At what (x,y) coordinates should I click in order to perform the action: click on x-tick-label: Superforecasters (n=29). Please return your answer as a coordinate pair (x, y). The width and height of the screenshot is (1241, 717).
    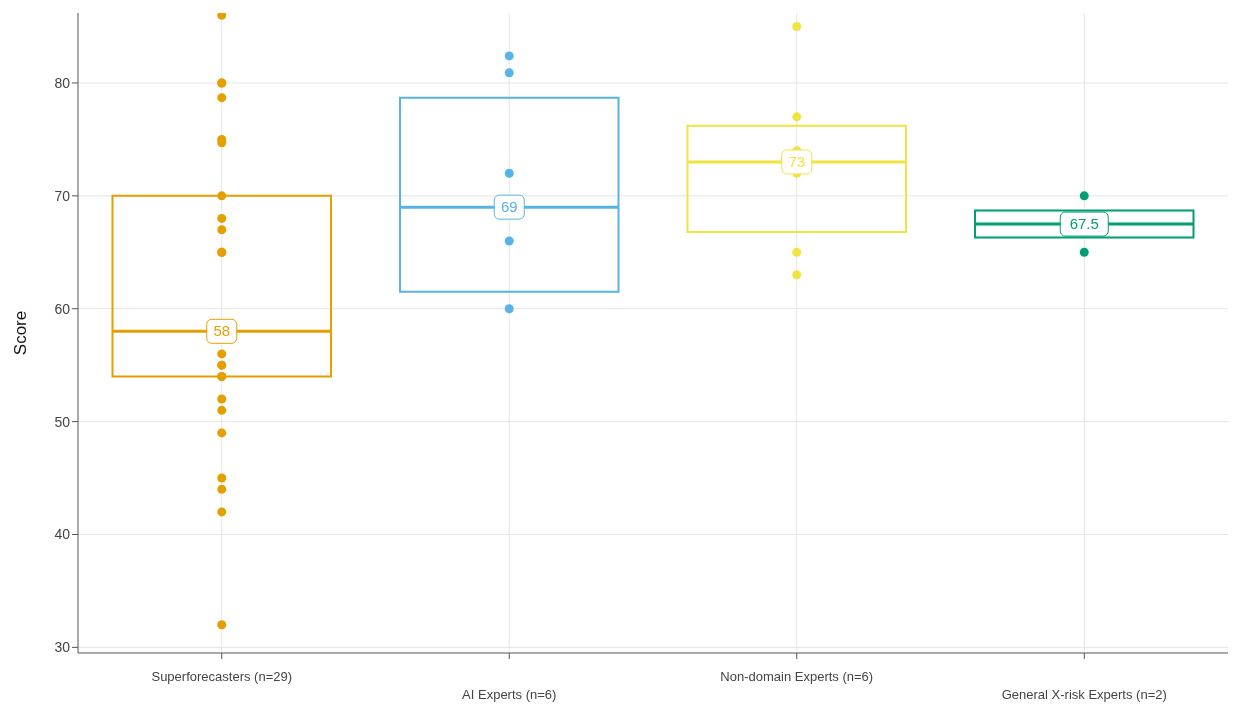
    Looking at the image, I should click on (222, 676).